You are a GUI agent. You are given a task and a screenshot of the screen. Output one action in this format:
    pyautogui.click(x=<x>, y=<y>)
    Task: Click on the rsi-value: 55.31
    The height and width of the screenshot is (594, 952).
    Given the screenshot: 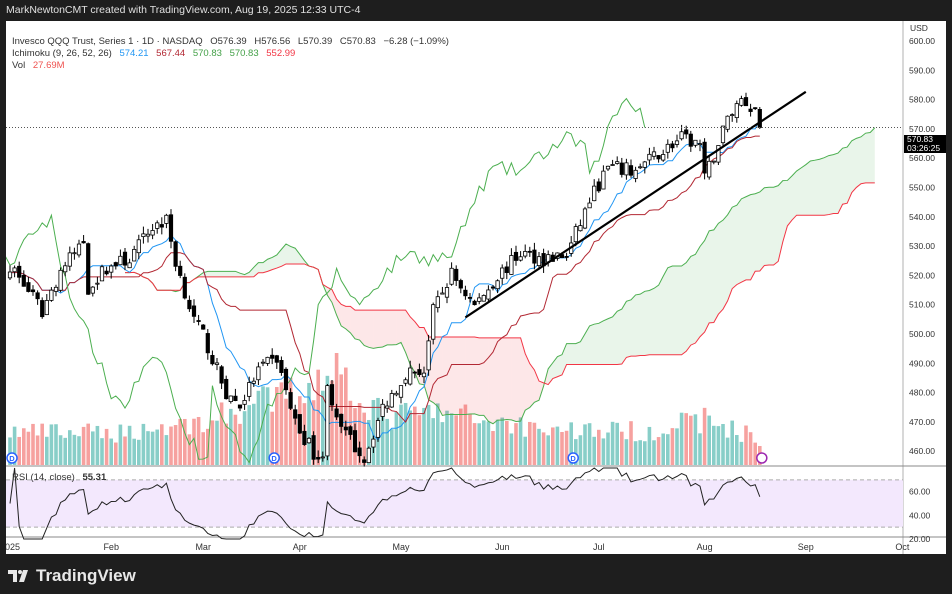 What is the action you would take?
    pyautogui.click(x=94, y=477)
    